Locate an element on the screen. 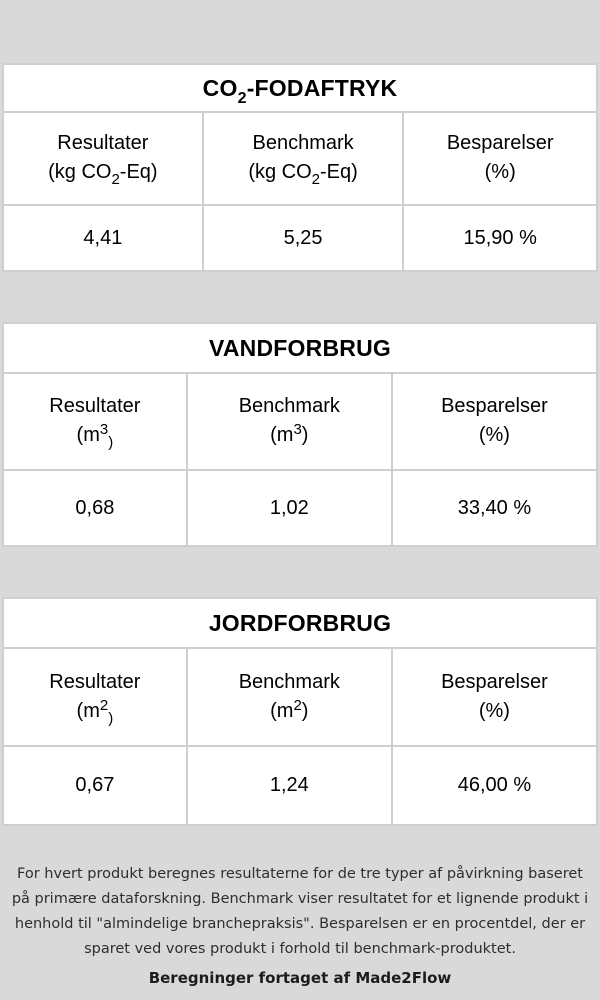 The width and height of the screenshot is (600, 1000). value-cell-besparelser: 33,40 % is located at coordinates (493, 508).